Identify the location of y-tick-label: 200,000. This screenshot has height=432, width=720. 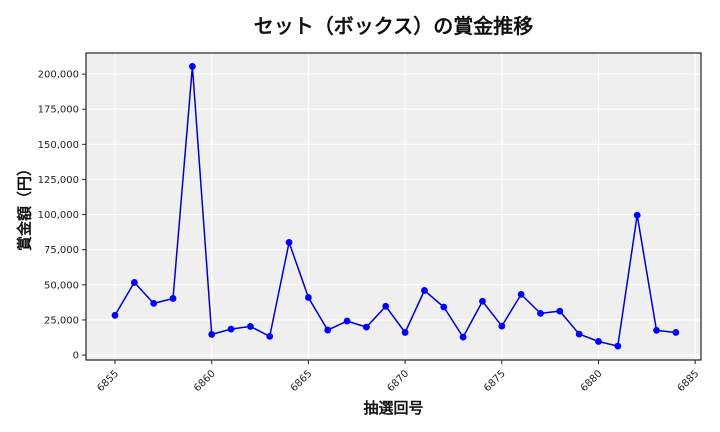
(58, 75).